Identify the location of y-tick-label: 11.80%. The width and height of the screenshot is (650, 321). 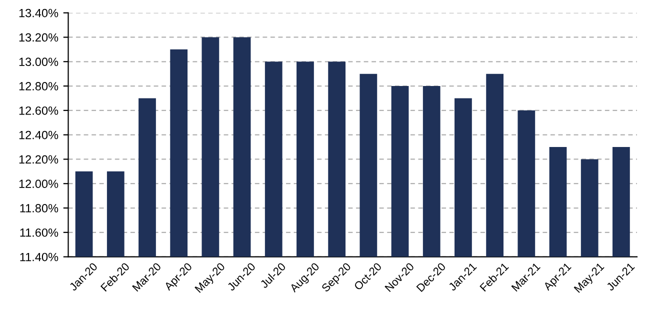
(39, 208).